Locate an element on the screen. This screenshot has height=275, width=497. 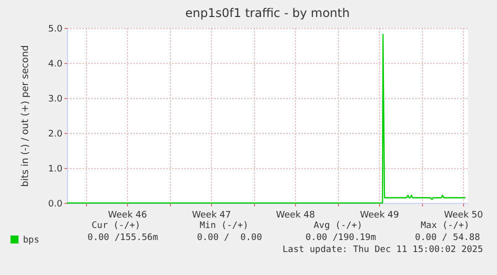
text: 0.00 /155.56m is located at coordinates (123, 238).